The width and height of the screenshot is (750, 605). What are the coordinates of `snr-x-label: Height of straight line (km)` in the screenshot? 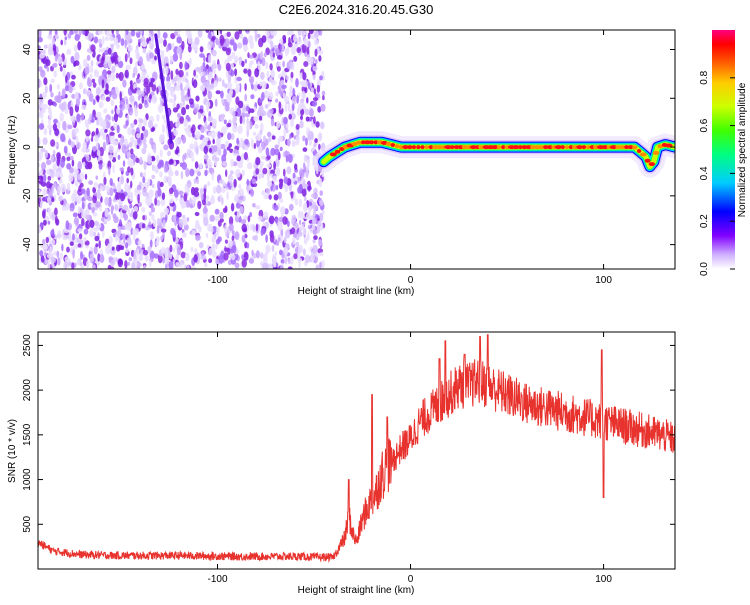 It's located at (356, 590).